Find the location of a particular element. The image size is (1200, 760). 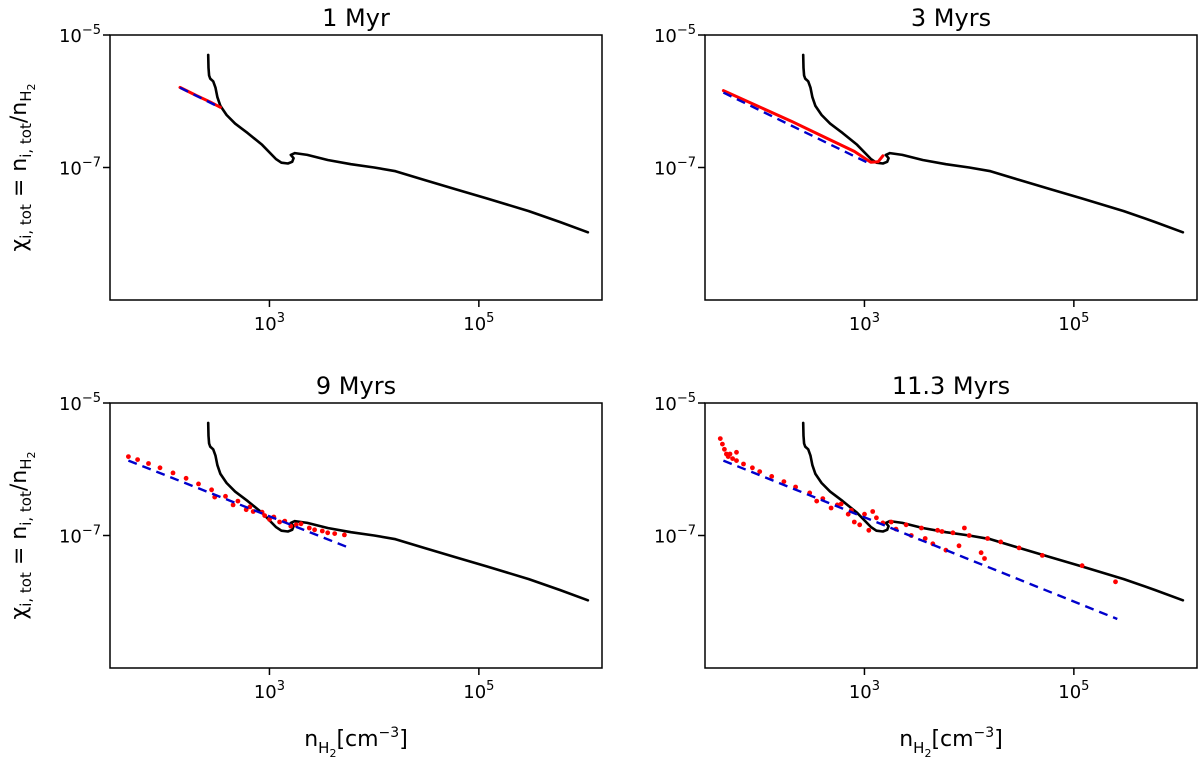

panel-title: 3 Myrs is located at coordinates (951, 18).